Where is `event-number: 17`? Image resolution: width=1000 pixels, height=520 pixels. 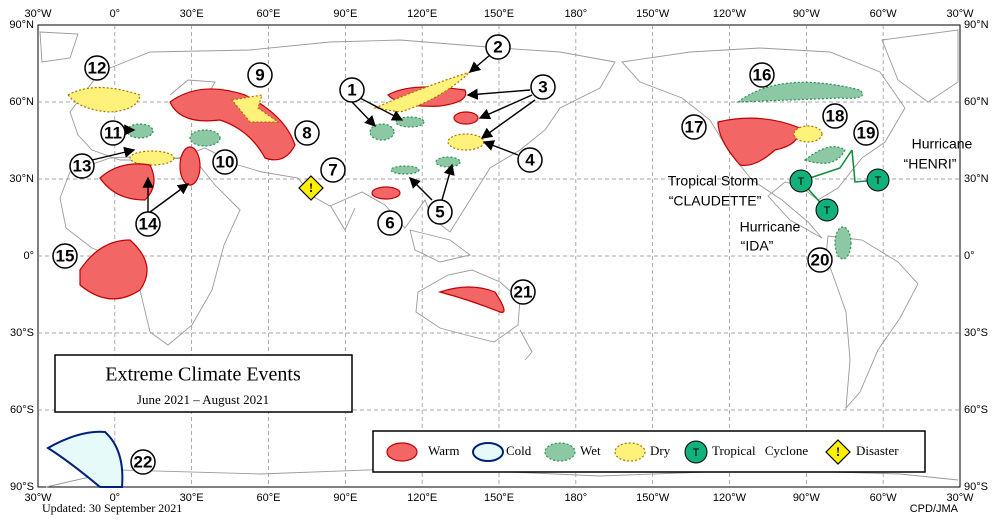
event-number: 17 is located at coordinates (694, 126).